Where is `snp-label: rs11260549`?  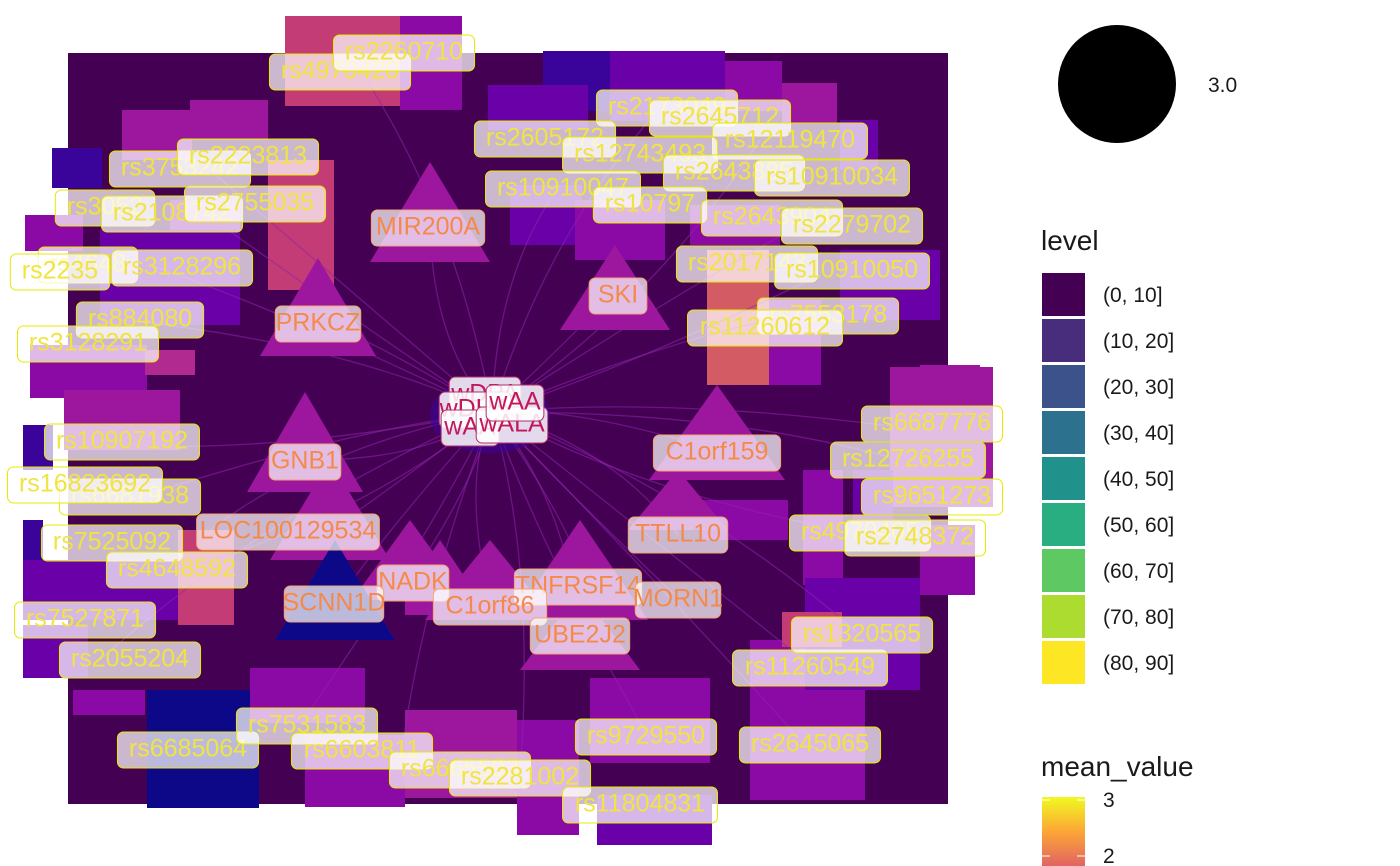
snp-label: rs11260549 is located at coordinates (810, 668).